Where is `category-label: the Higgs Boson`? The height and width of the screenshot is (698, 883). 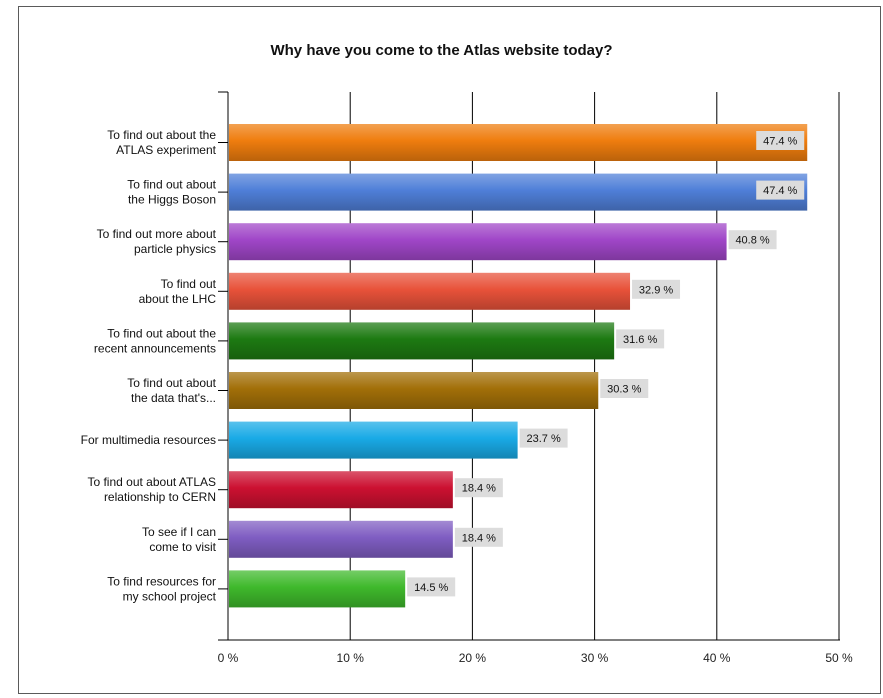
category-label: the Higgs Boson is located at coordinates (172, 200).